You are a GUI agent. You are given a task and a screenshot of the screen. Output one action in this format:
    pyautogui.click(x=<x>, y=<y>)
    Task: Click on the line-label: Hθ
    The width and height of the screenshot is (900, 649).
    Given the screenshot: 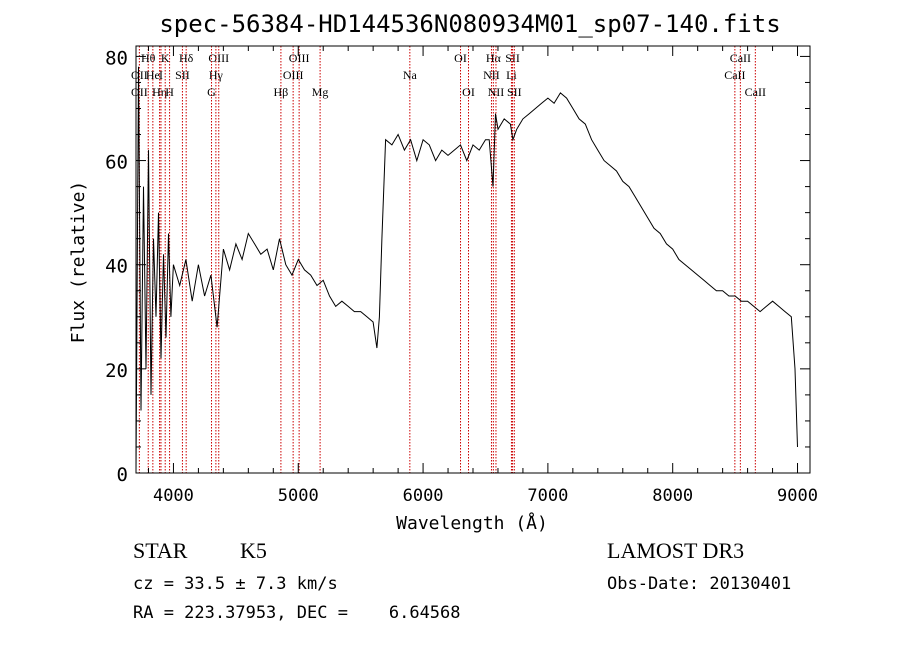 What is the action you would take?
    pyautogui.click(x=148, y=58)
    